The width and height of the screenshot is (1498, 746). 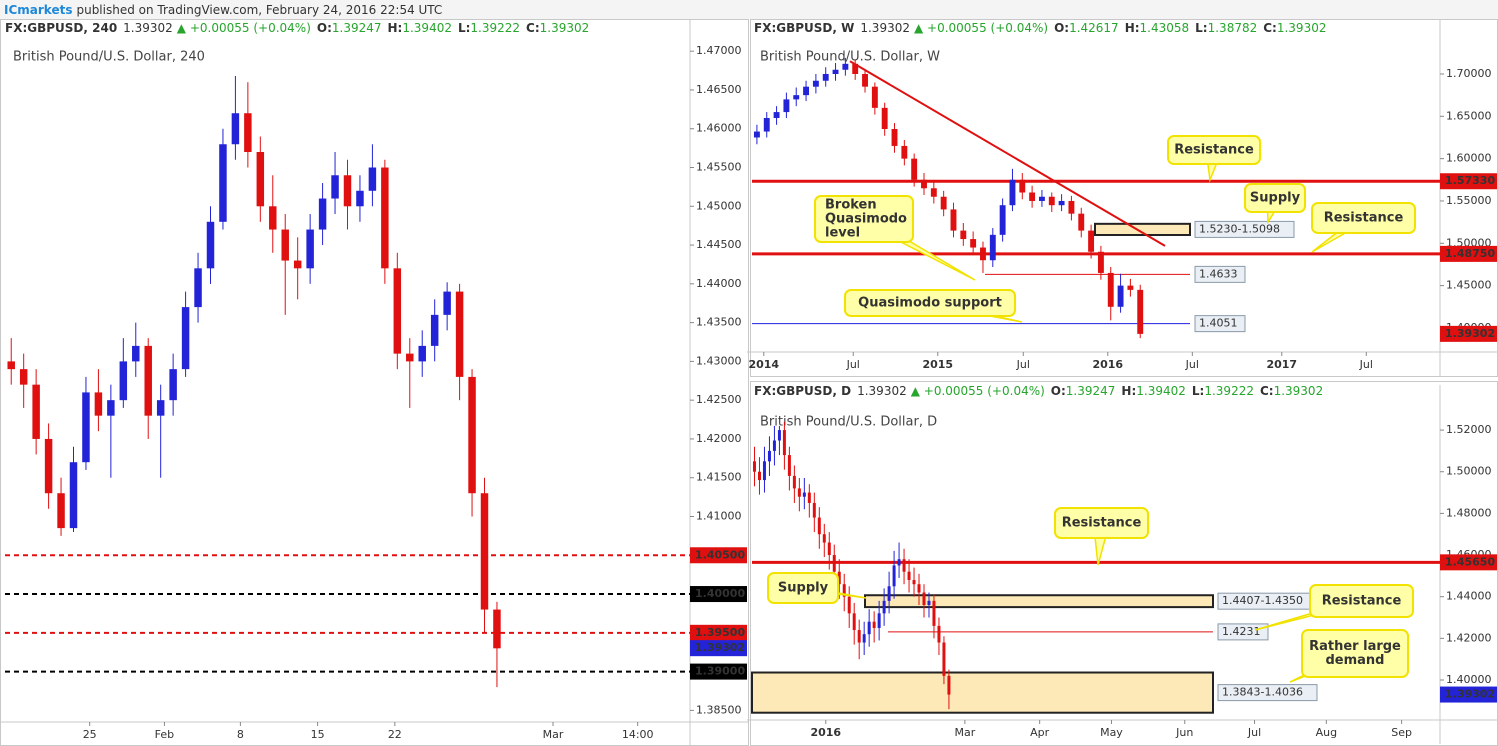 What do you see at coordinates (38, 10) in the screenshot?
I see `publisher: ICmarkets` at bounding box center [38, 10].